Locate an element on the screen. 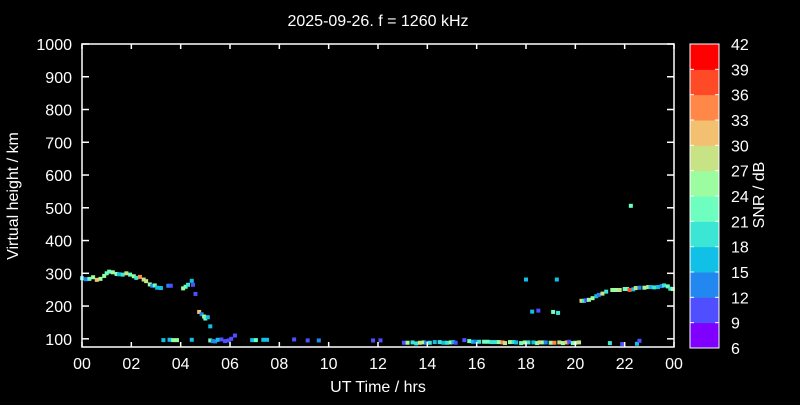 This screenshot has width=800, height=405. colorbar-label: SNR / dB is located at coordinates (759, 195).